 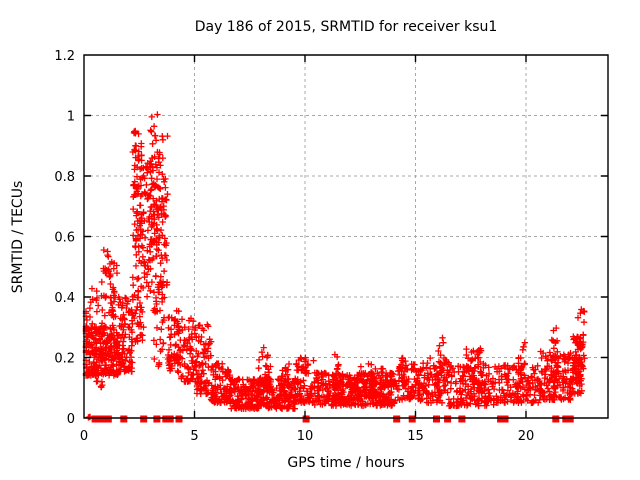 I want to click on y-tick-label: 1, so click(x=71, y=117).